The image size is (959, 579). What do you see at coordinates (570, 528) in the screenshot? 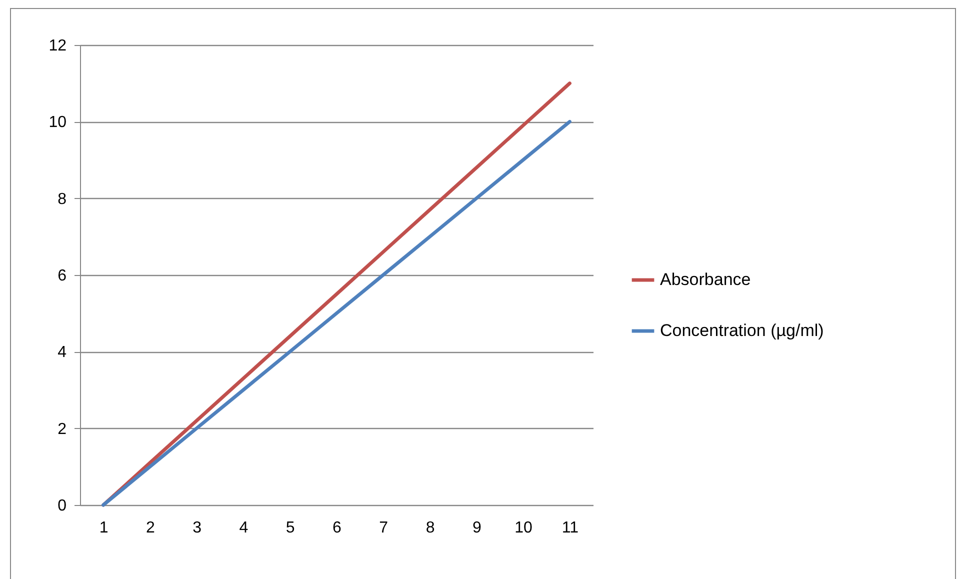
I see `x-tick-label: 11` at bounding box center [570, 528].